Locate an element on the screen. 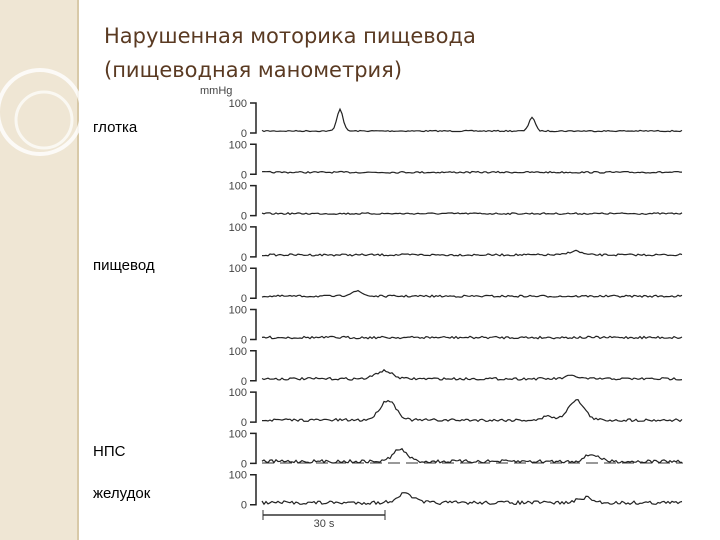 This screenshot has width=720, height=540. unit-label: mmHg is located at coordinates (216, 91).